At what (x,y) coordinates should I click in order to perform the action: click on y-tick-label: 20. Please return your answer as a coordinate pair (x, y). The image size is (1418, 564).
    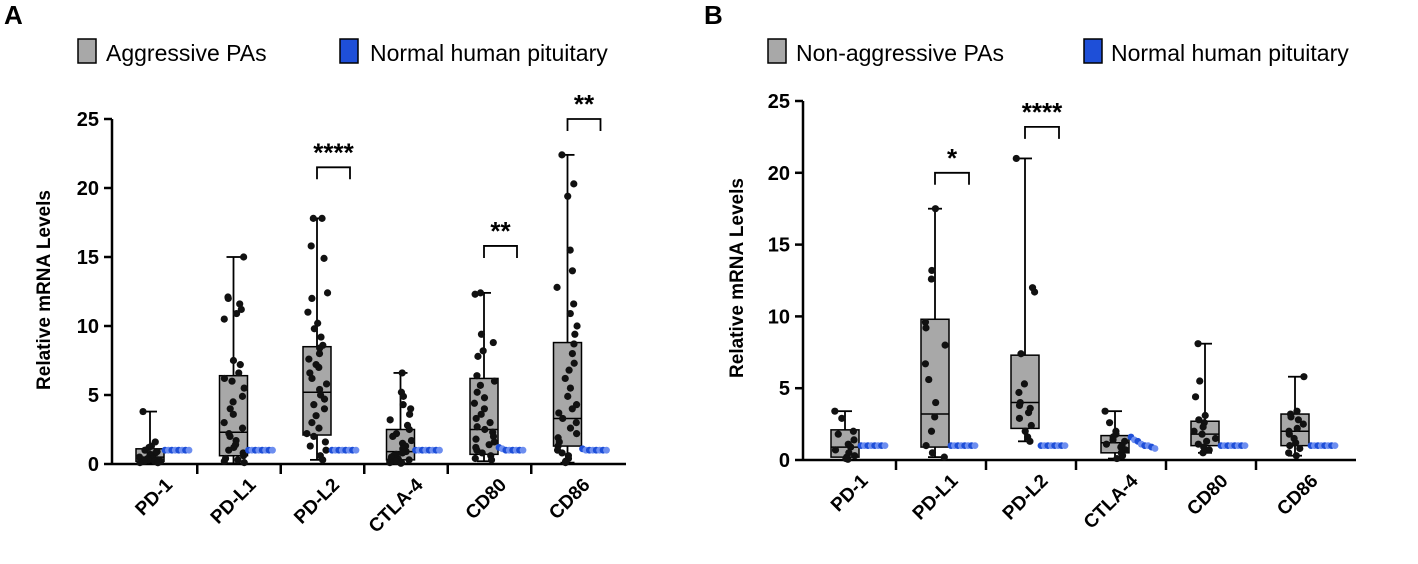
    Looking at the image, I should click on (779, 174).